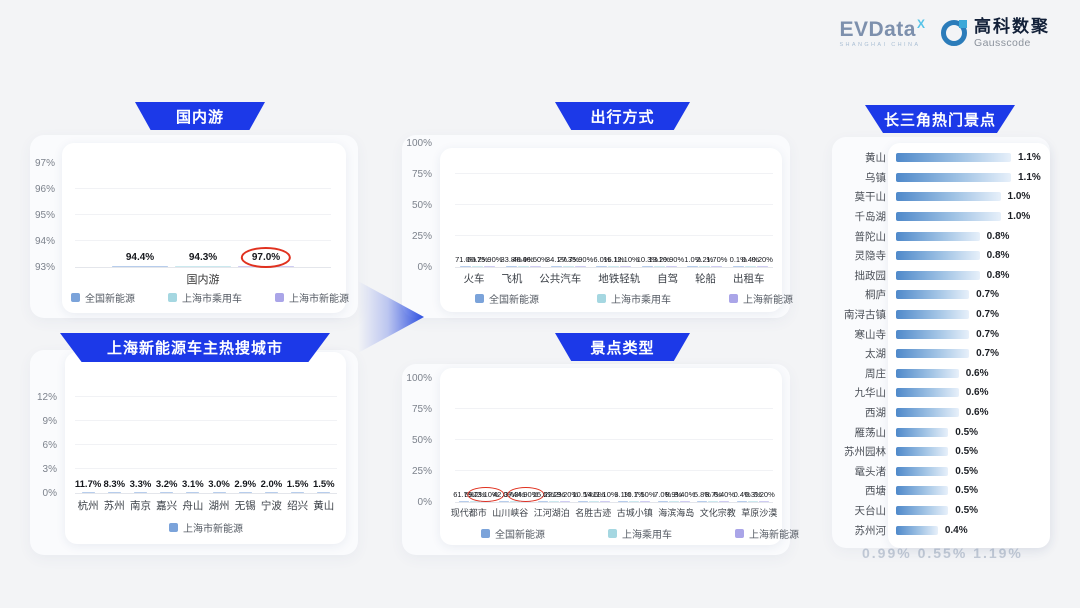  Describe the element at coordinates (489, 259) in the screenshot. I see `bar-value-label: 75.90%` at that location.